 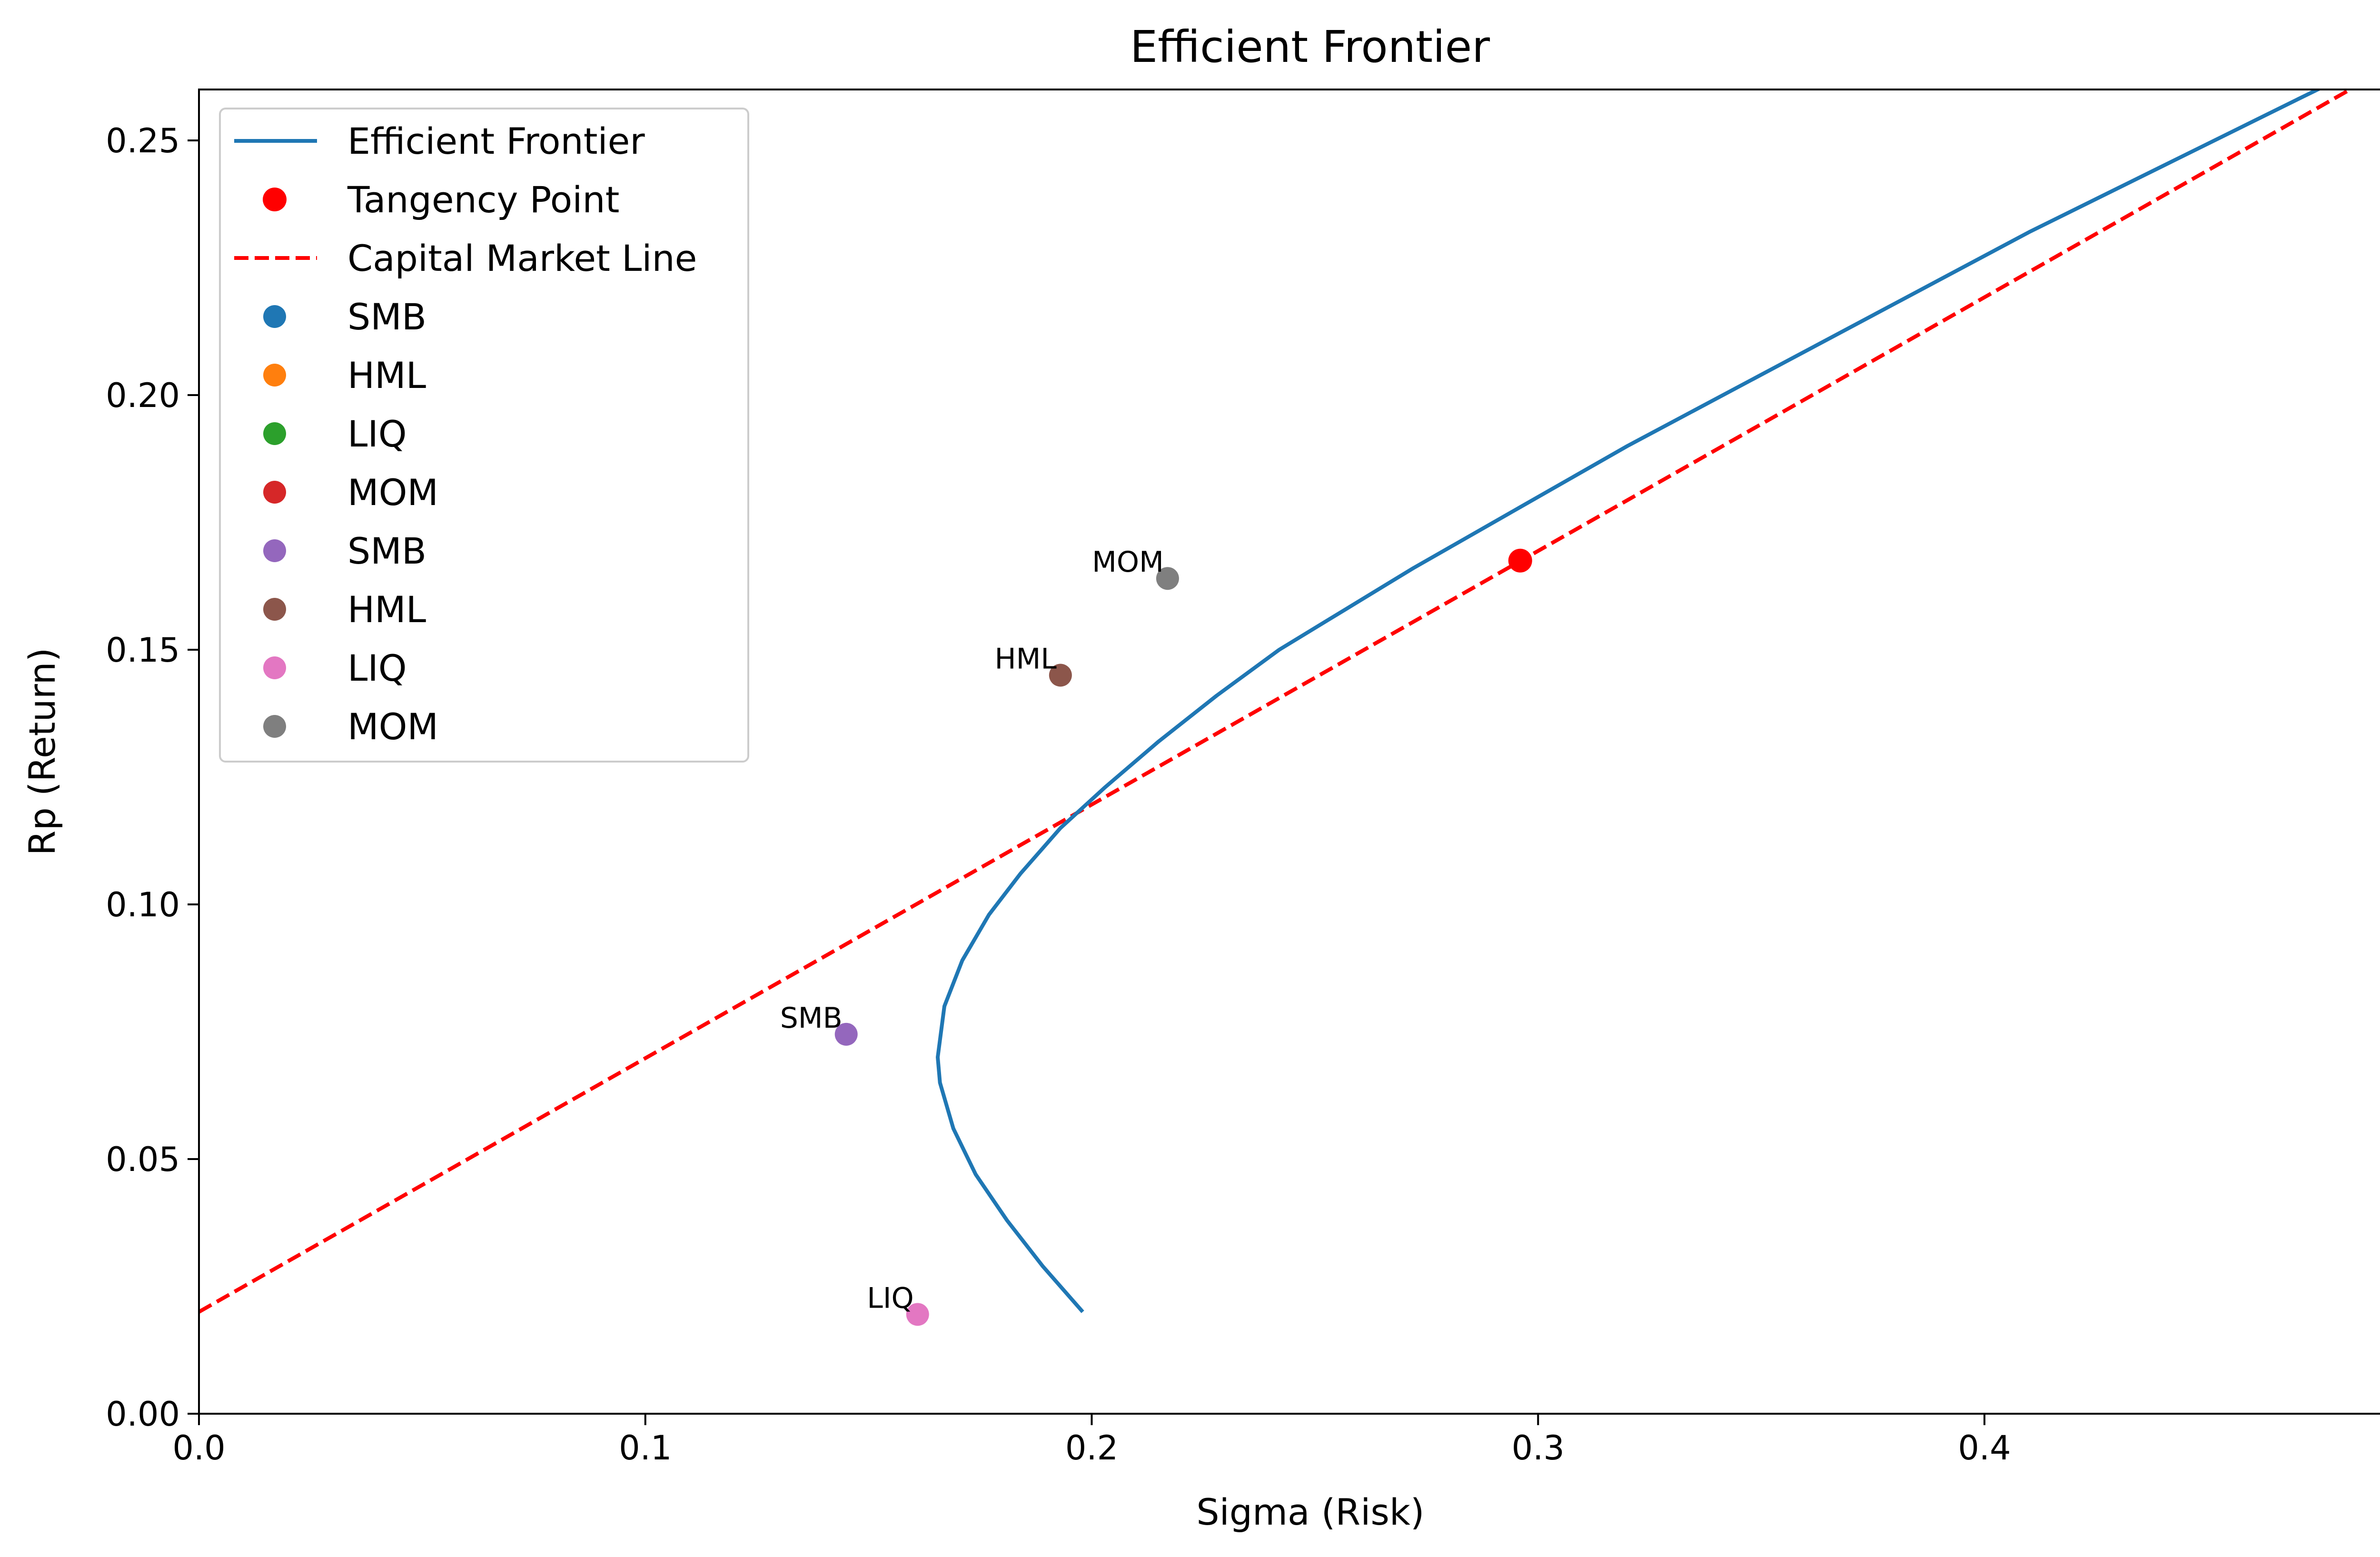 What do you see at coordinates (42, 752) in the screenshot?
I see `y-axis-label: Rp (Return)` at bounding box center [42, 752].